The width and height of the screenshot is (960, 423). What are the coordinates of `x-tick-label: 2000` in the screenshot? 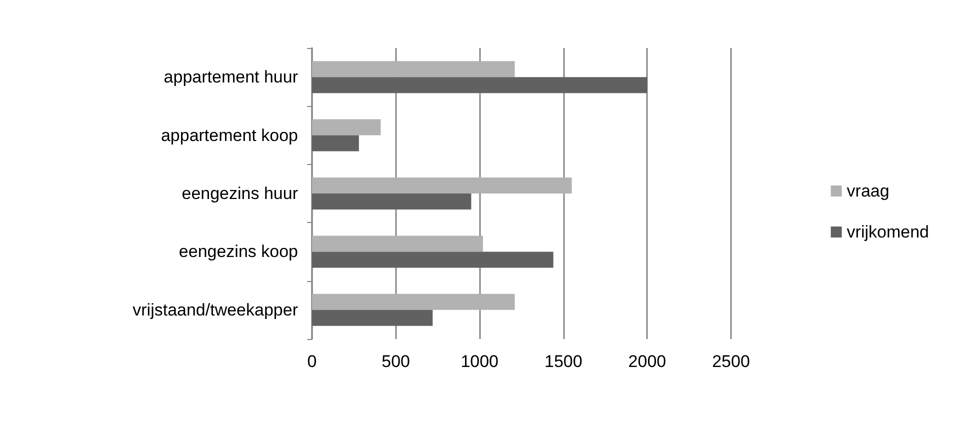 It's located at (647, 361).